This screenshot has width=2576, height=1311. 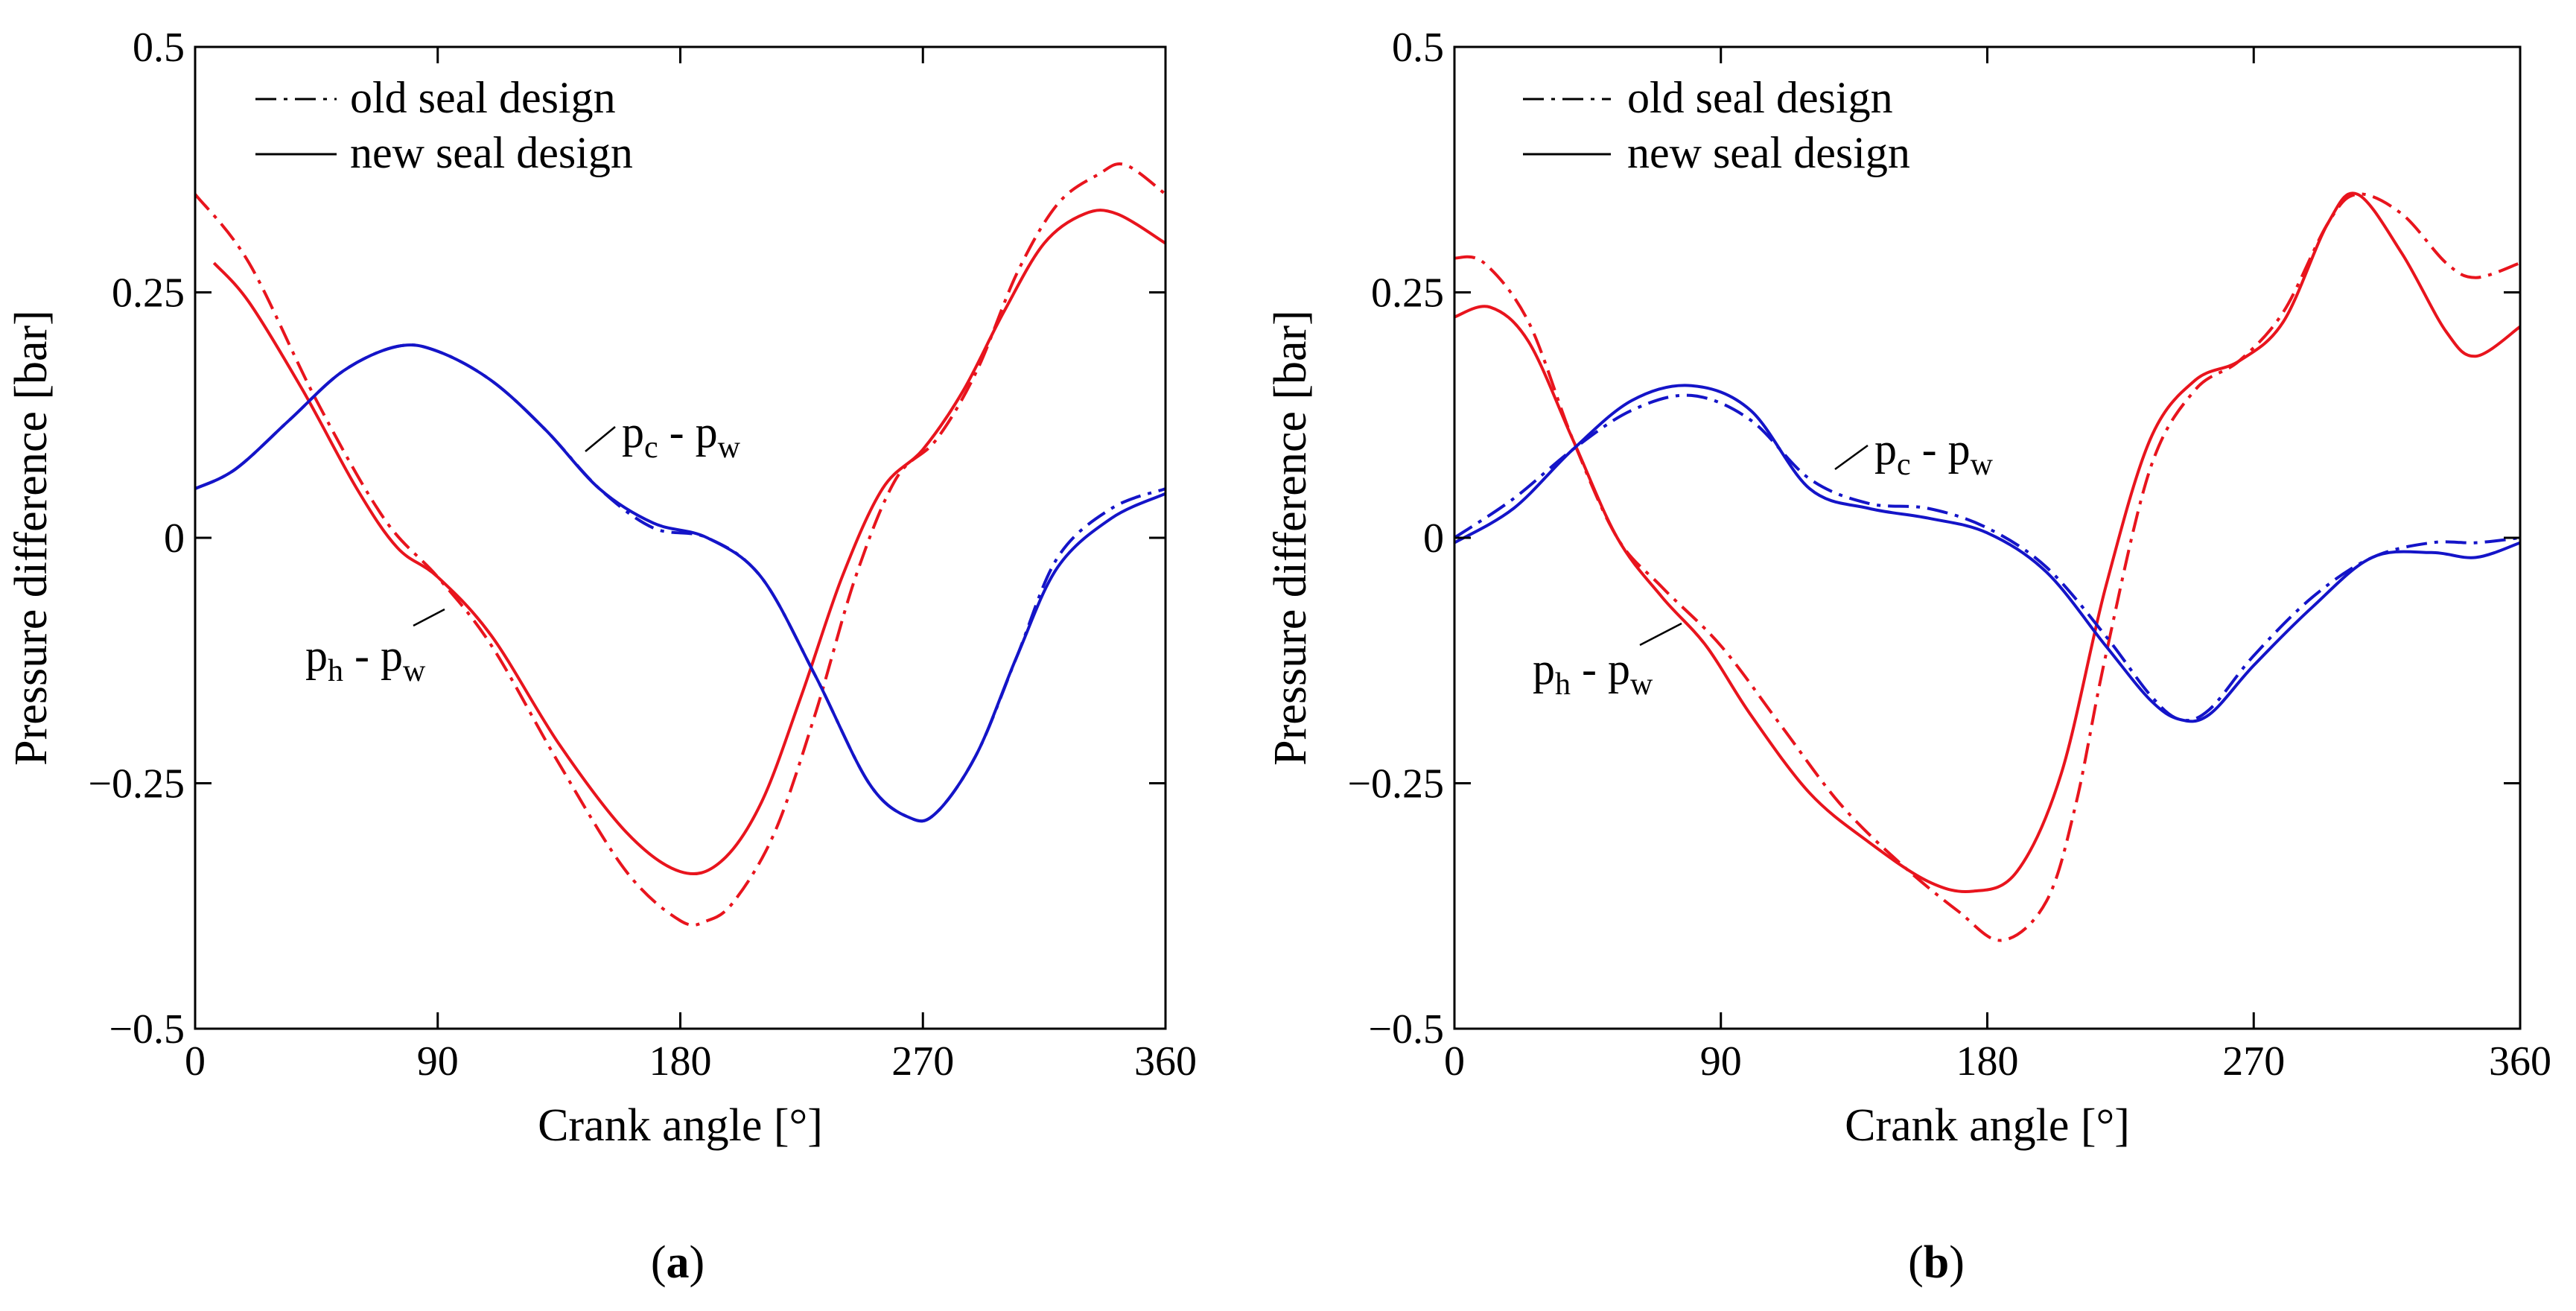 What do you see at coordinates (678, 1262) in the screenshot?
I see `panel-label: (a)` at bounding box center [678, 1262].